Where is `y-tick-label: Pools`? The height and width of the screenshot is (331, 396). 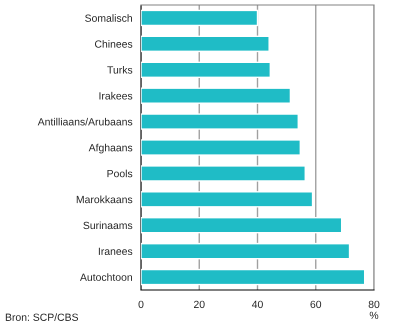
y-tick-label: Pools is located at coordinates (119, 174).